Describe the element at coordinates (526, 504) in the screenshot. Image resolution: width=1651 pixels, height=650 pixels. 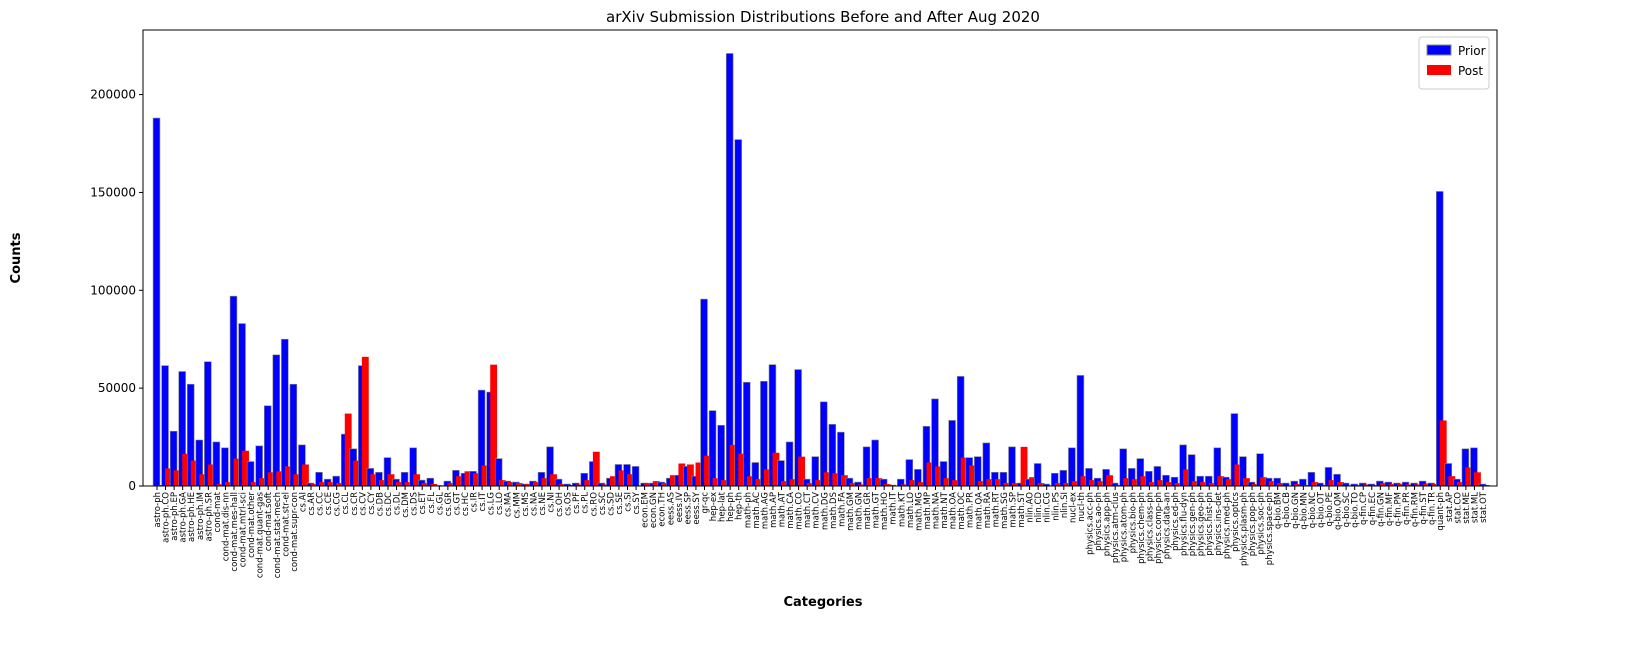
I see `x-tick-label: cs.MS` at that location.